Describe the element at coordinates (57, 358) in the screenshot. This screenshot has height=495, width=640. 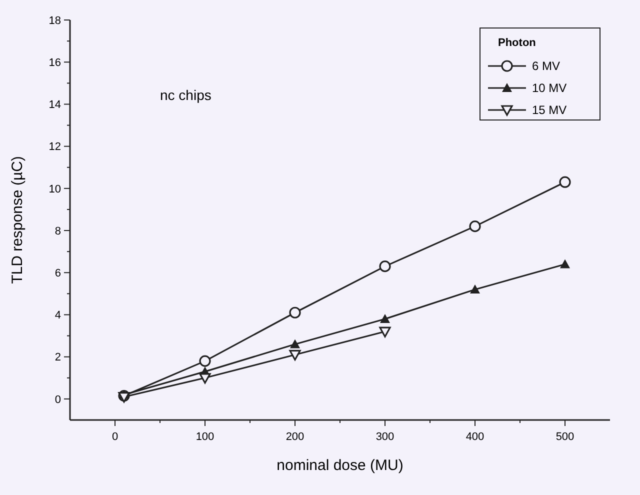
I see `y-tick-label: 2` at that location.